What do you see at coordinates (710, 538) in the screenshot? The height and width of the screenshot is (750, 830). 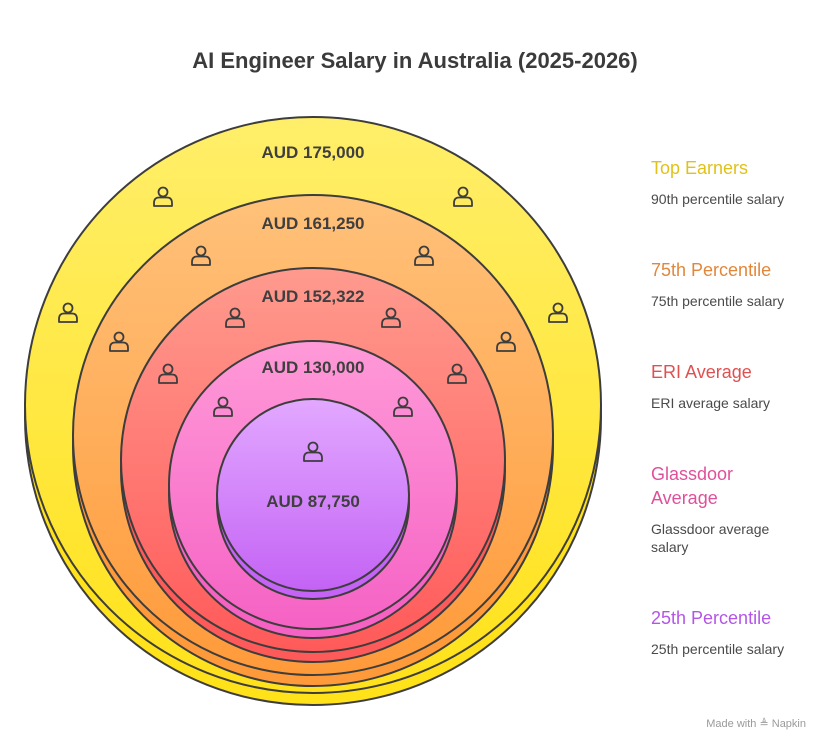 I see `legend-description: Glassdoor average salary` at bounding box center [710, 538].